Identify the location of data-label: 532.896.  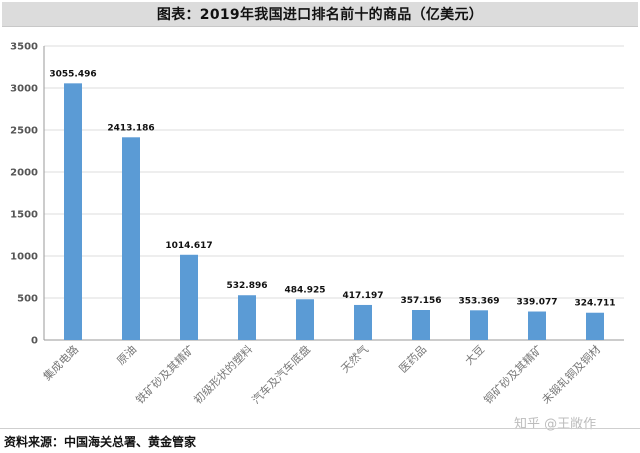
(247, 286).